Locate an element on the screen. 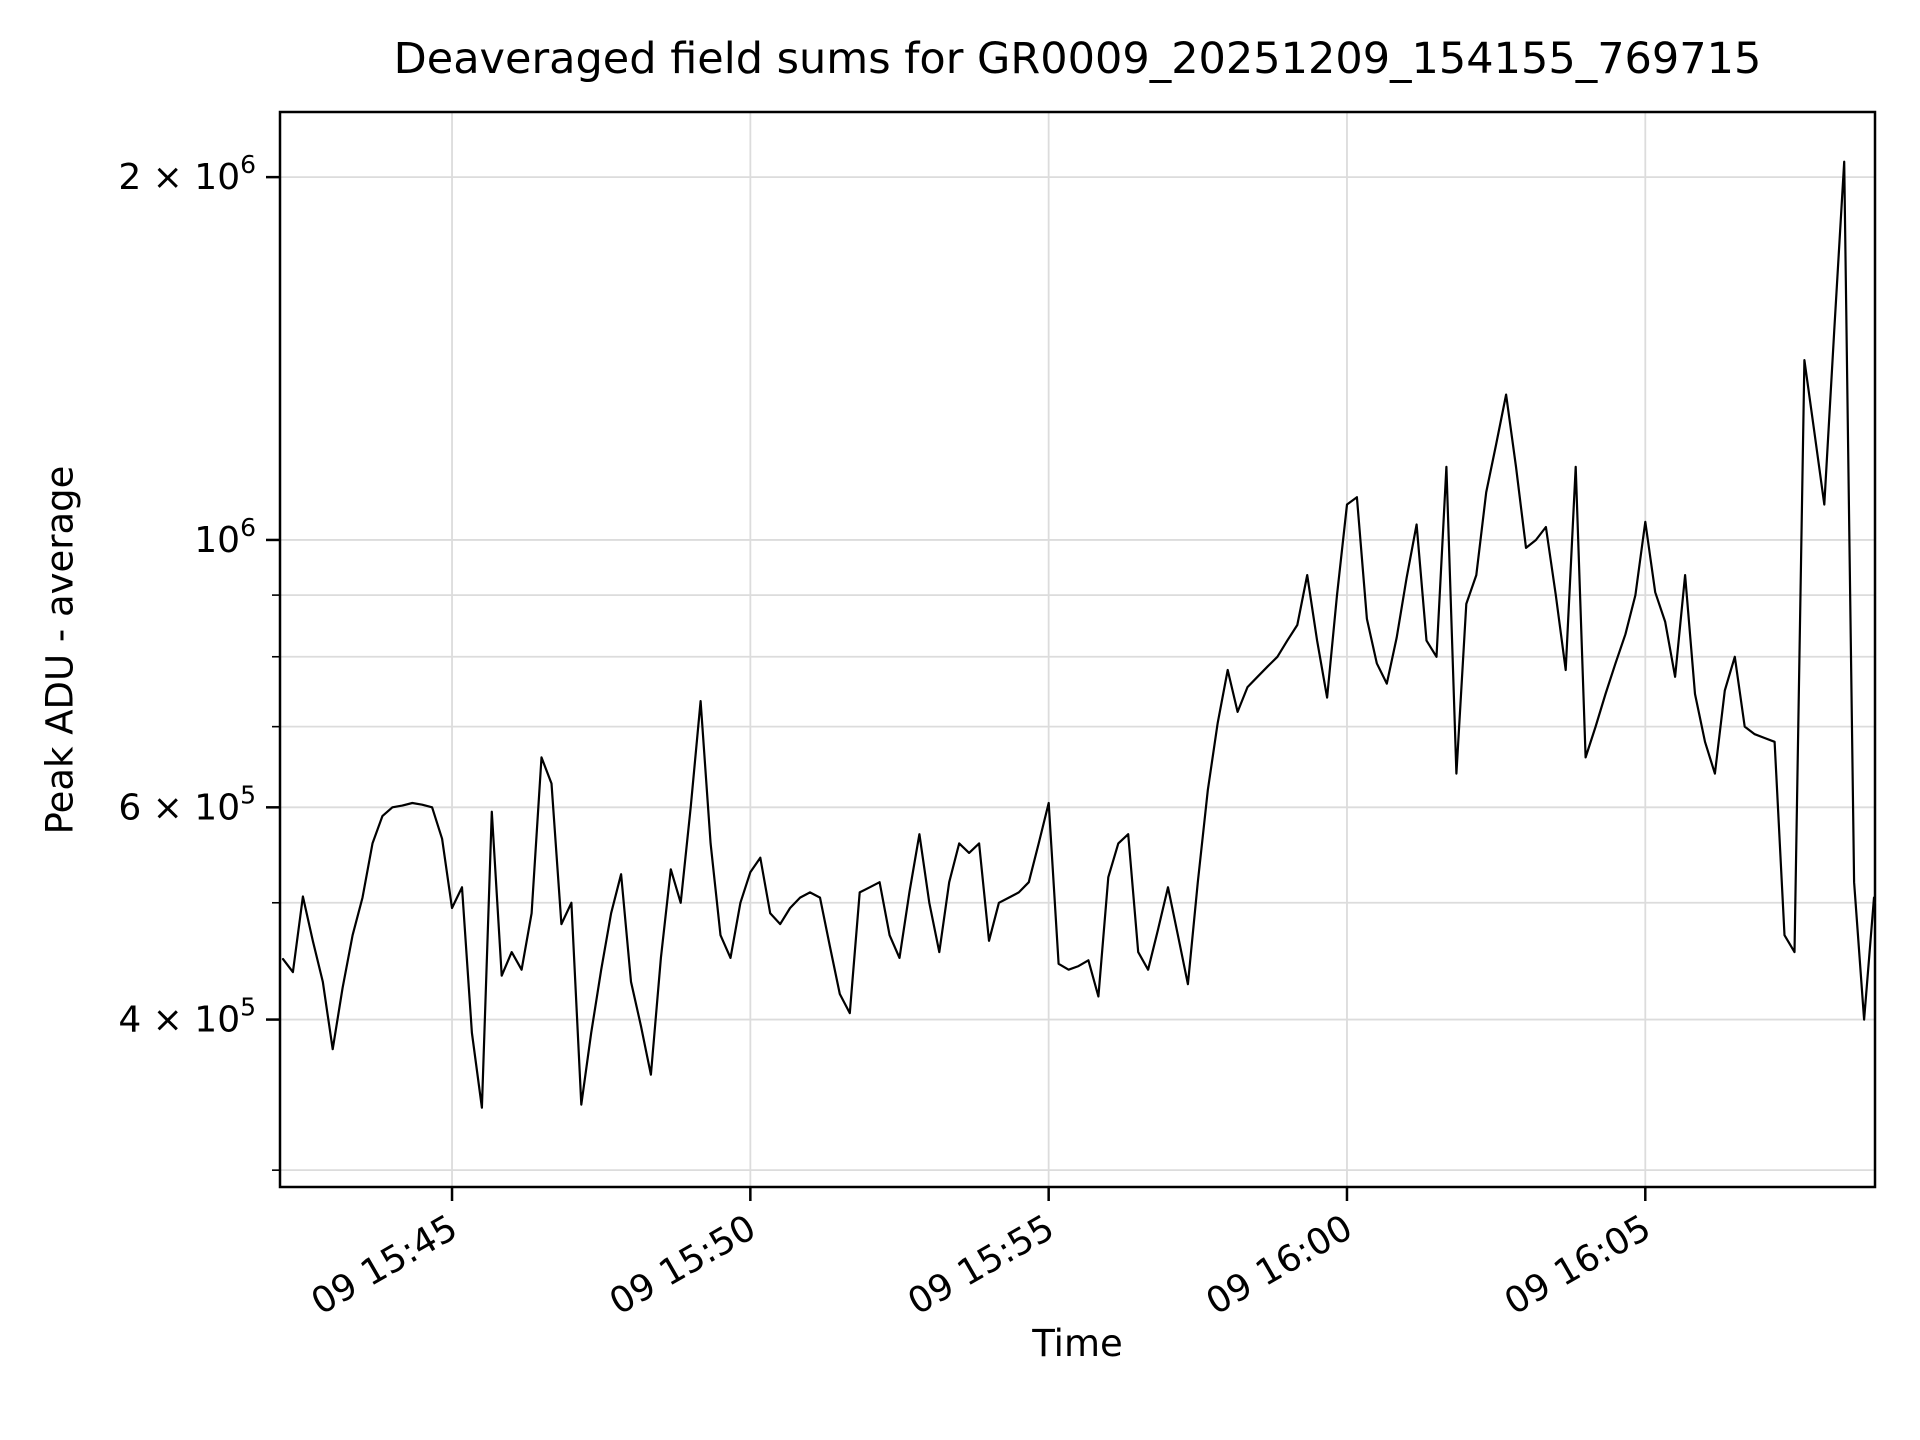  y-tick-label: 2 × 106 is located at coordinates (187, 174).